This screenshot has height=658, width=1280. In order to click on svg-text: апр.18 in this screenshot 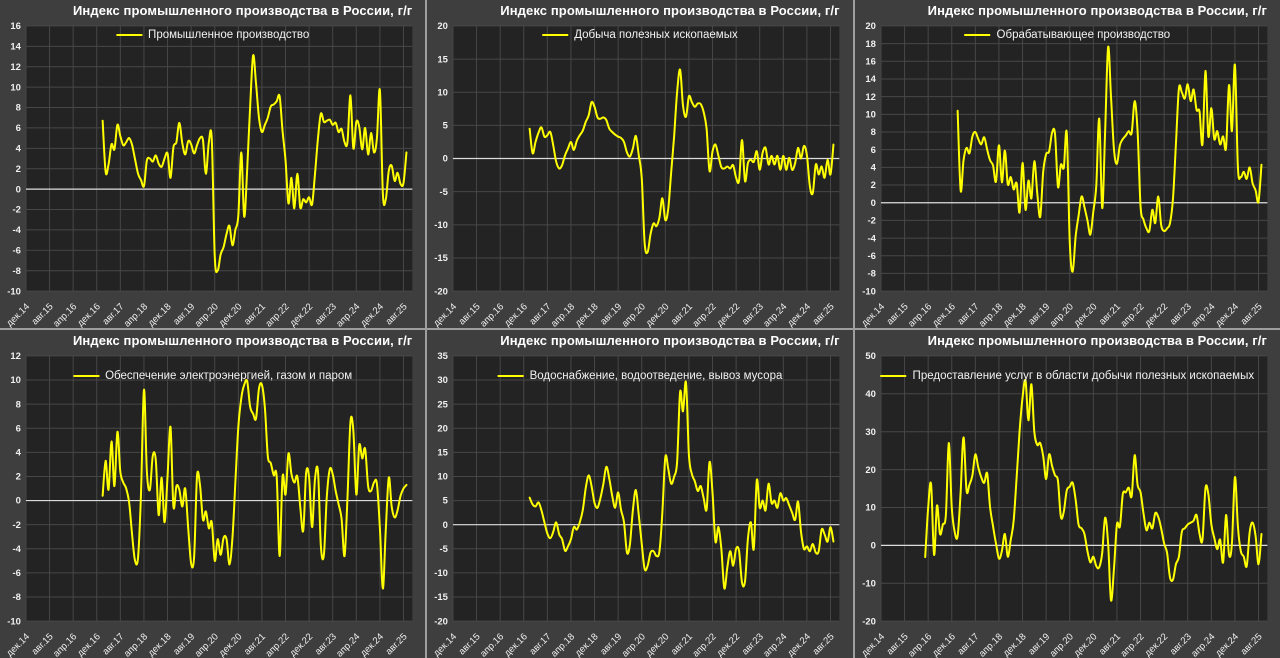, I will do `click(136, 314)`.